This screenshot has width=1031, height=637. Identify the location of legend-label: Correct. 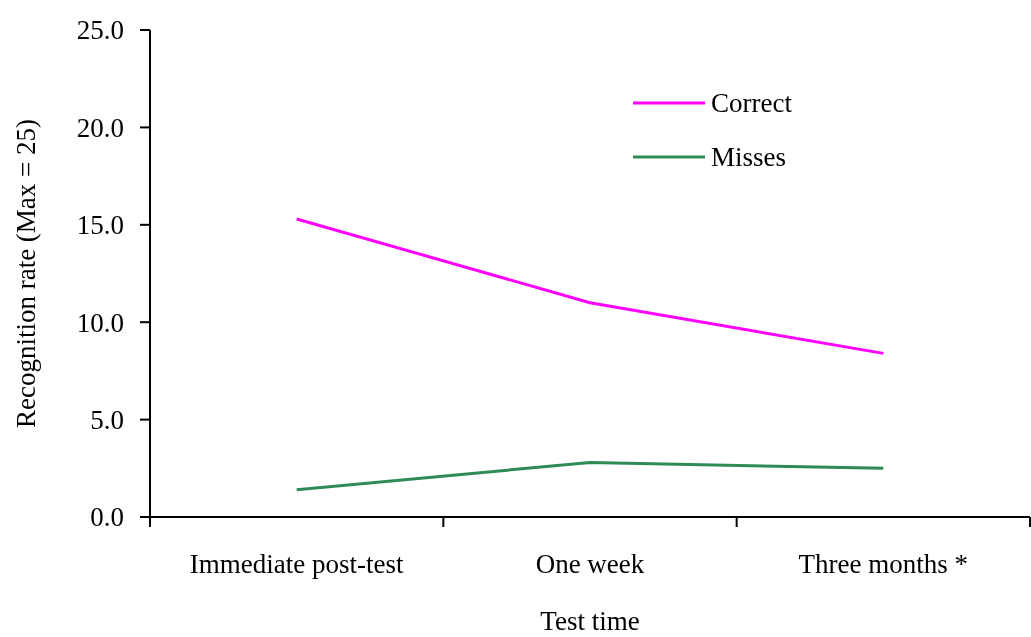
(752, 103).